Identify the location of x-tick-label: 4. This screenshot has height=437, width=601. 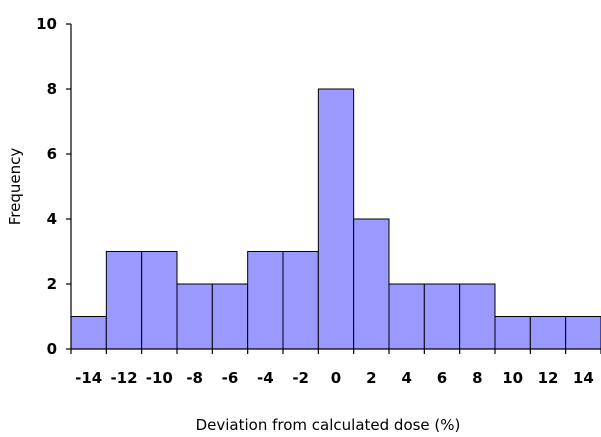
(406, 378).